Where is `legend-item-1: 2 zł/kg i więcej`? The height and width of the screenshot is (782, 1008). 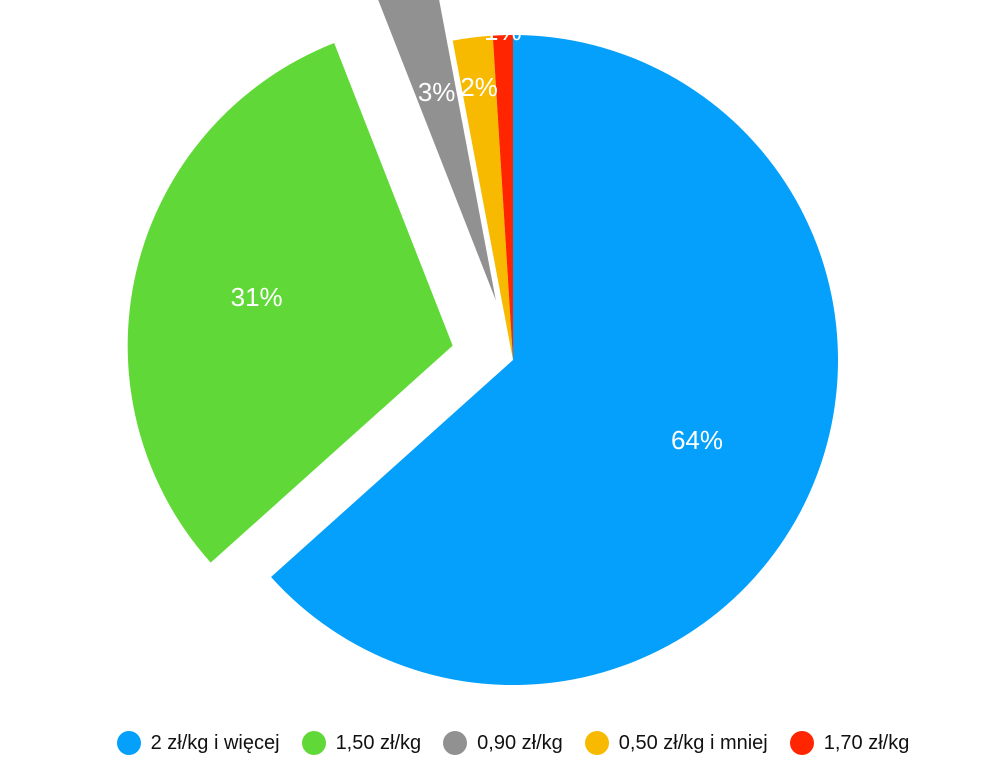
legend-item-1: 2 zł/kg i więcej is located at coordinates (198, 743).